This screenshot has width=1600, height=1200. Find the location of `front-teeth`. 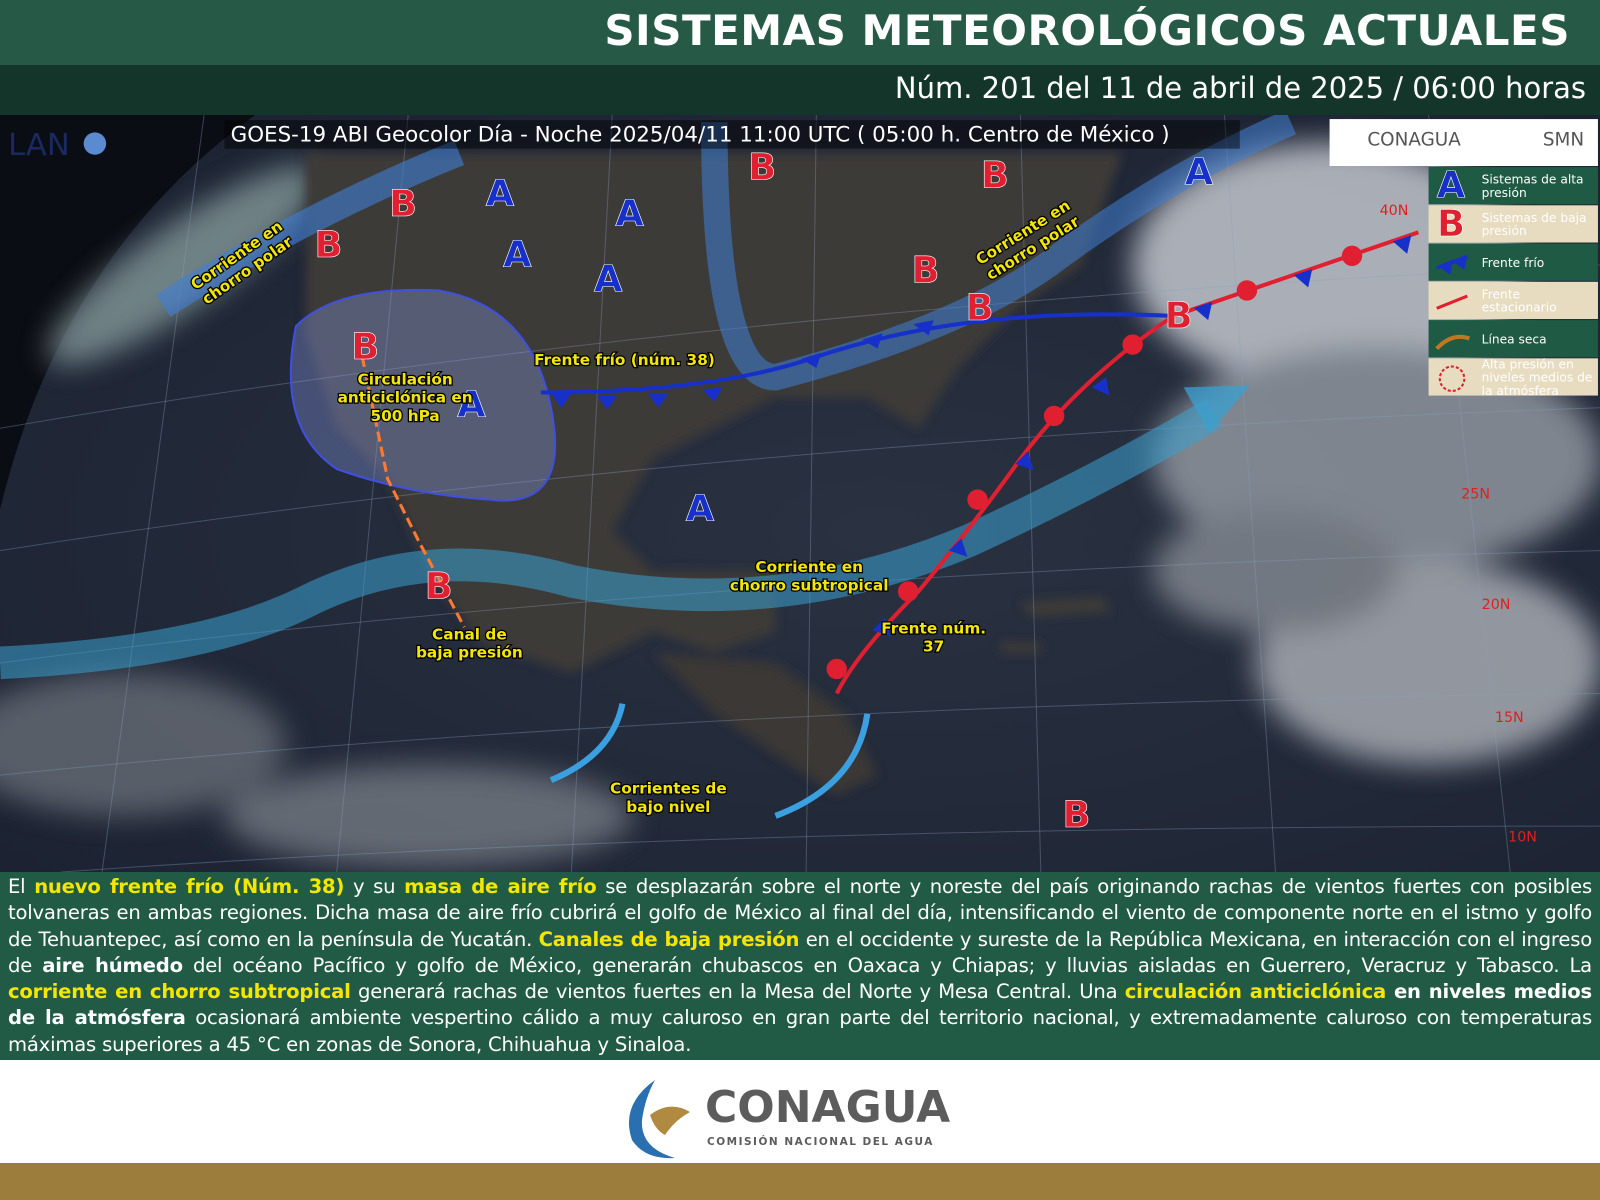

front-teeth is located at coordinates (742, 365).